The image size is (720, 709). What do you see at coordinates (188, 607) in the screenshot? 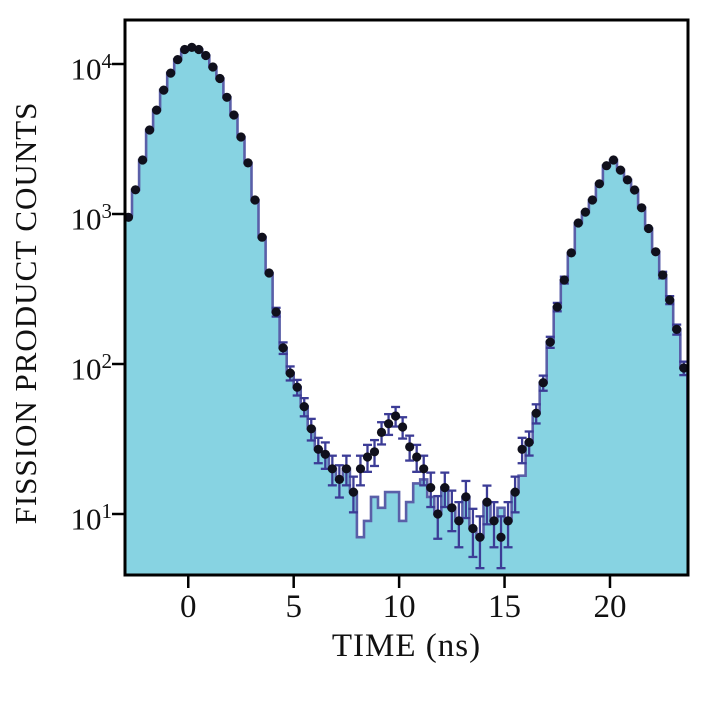
I see `x-tick-label: 0` at bounding box center [188, 607].